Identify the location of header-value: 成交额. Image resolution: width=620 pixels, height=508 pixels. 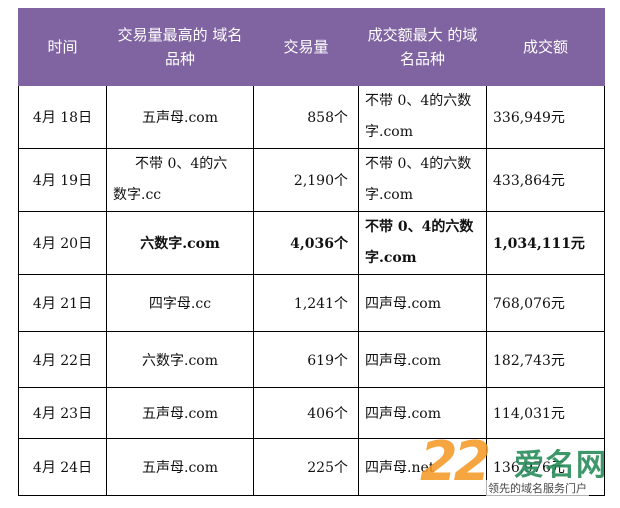
(545, 47).